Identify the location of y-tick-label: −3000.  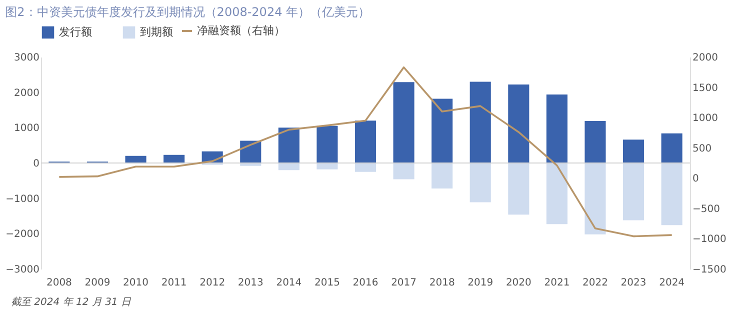
(23, 270).